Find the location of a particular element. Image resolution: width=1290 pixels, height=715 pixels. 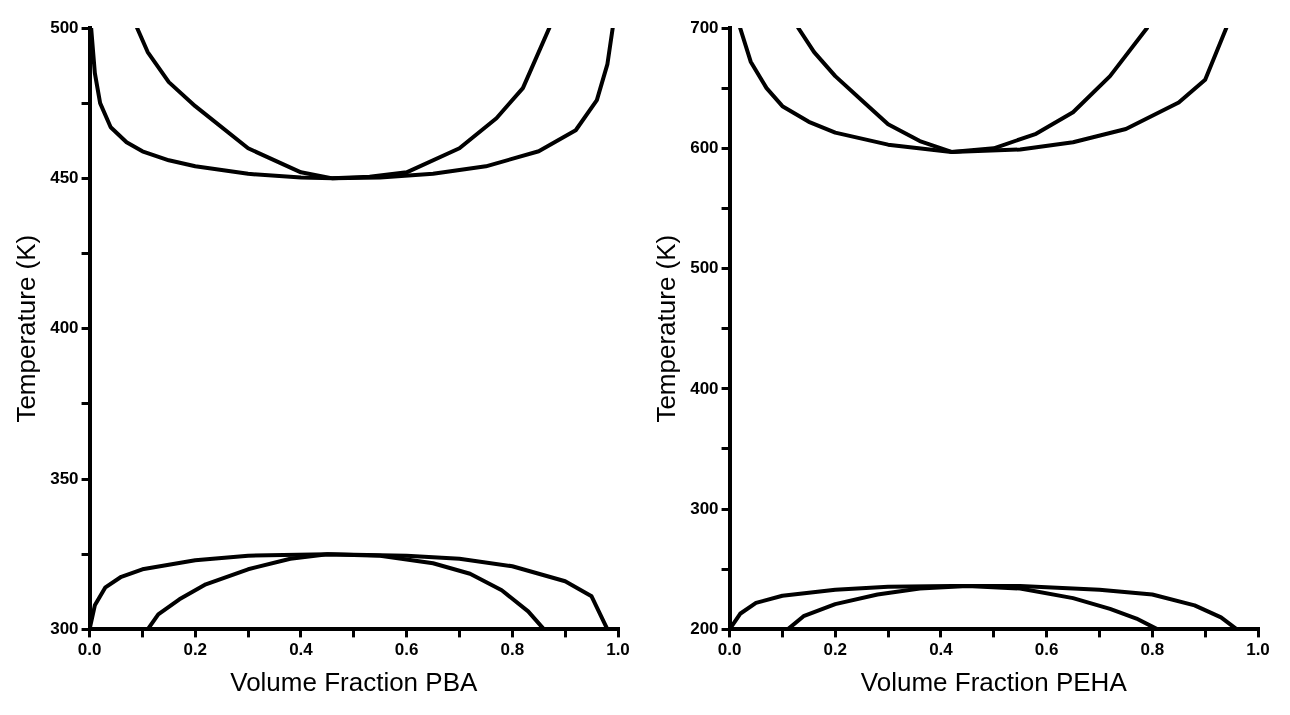

y-tick-label: 600 is located at coordinates (704, 147).